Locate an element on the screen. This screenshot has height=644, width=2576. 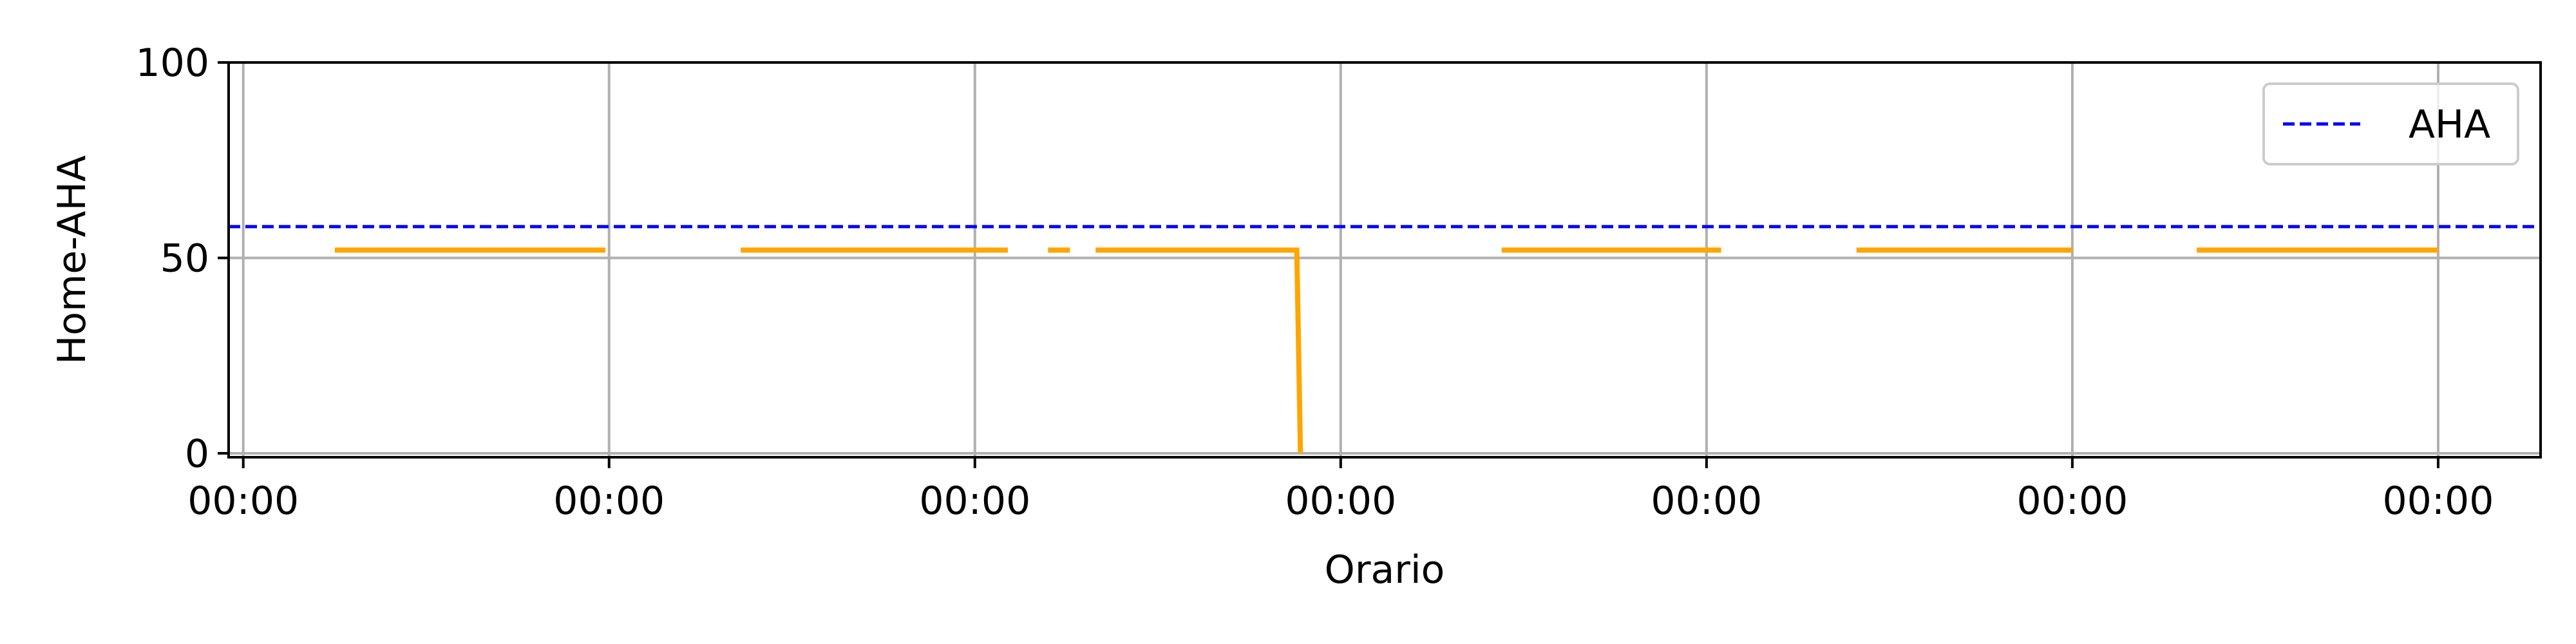
home-aha-segment is located at coordinates (1199, 350).